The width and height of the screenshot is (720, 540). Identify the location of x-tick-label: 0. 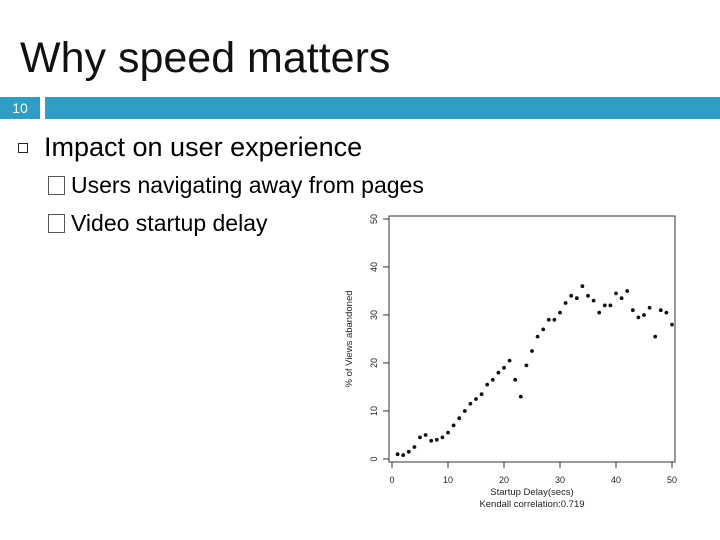
(391, 480).